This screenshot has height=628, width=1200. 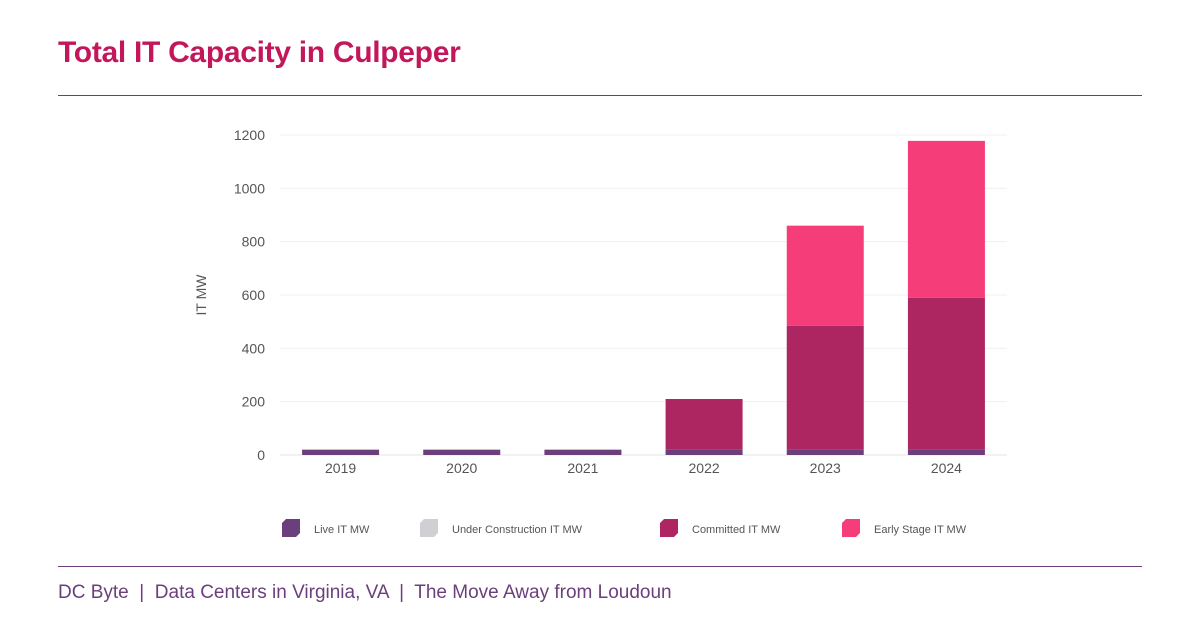 What do you see at coordinates (600, 95) in the screenshot?
I see `title-divider` at bounding box center [600, 95].